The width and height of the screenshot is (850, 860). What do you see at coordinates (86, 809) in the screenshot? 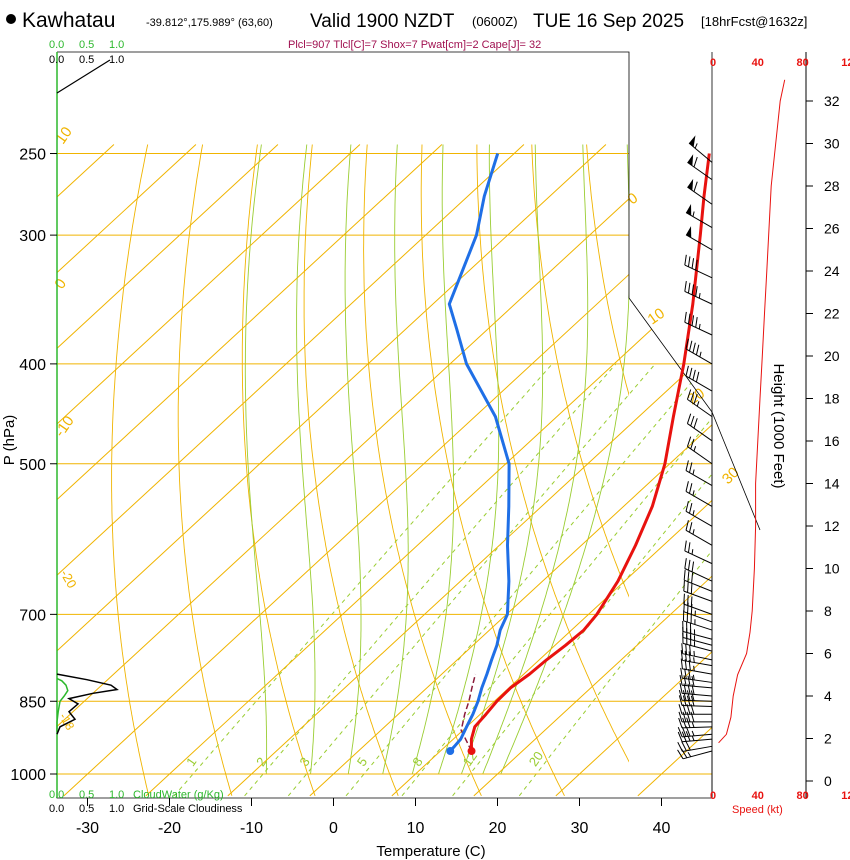
I see `cloudiness-tick-label: 0.5` at bounding box center [86, 809].